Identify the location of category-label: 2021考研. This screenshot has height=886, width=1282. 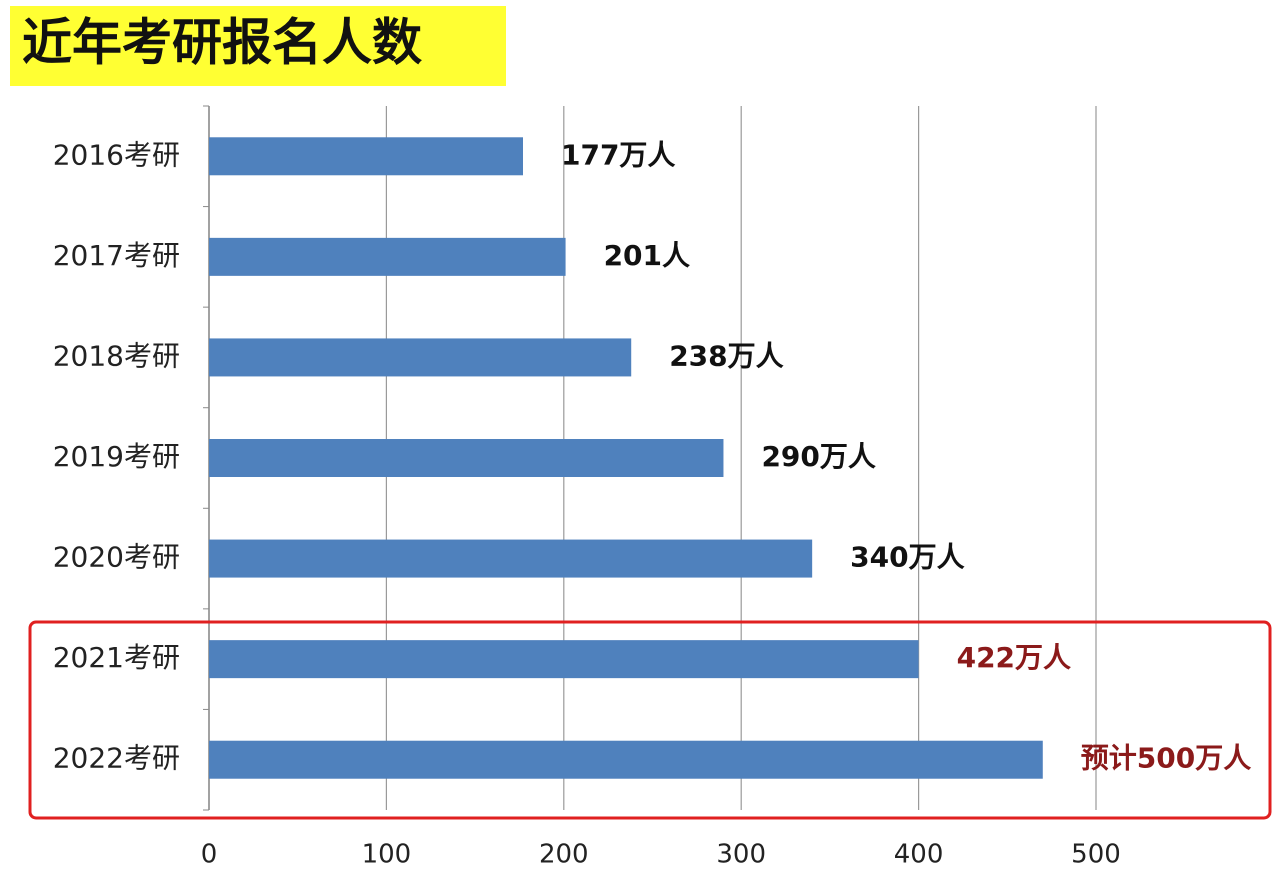
(116, 657).